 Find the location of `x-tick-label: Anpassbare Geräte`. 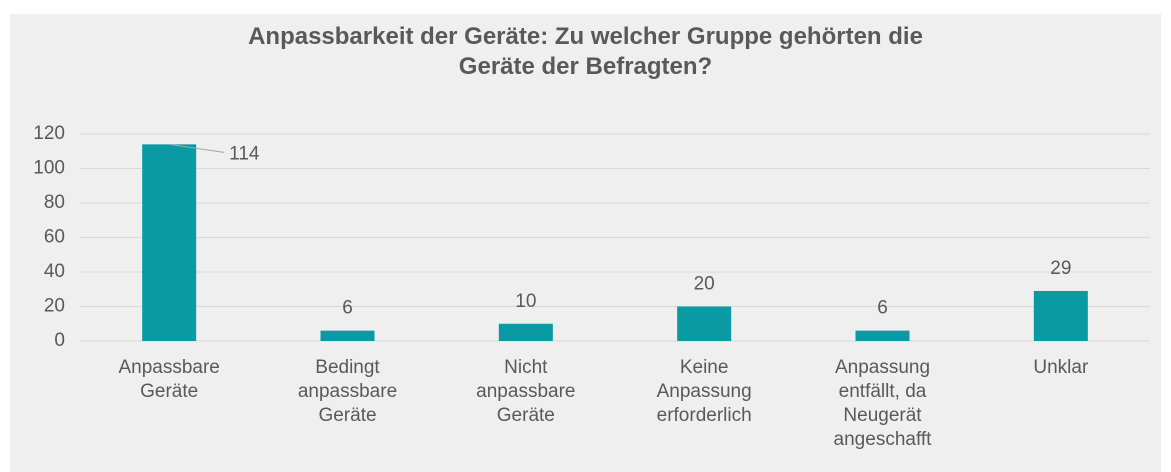

x-tick-label: Anpassbare Geräte is located at coordinates (169, 379).